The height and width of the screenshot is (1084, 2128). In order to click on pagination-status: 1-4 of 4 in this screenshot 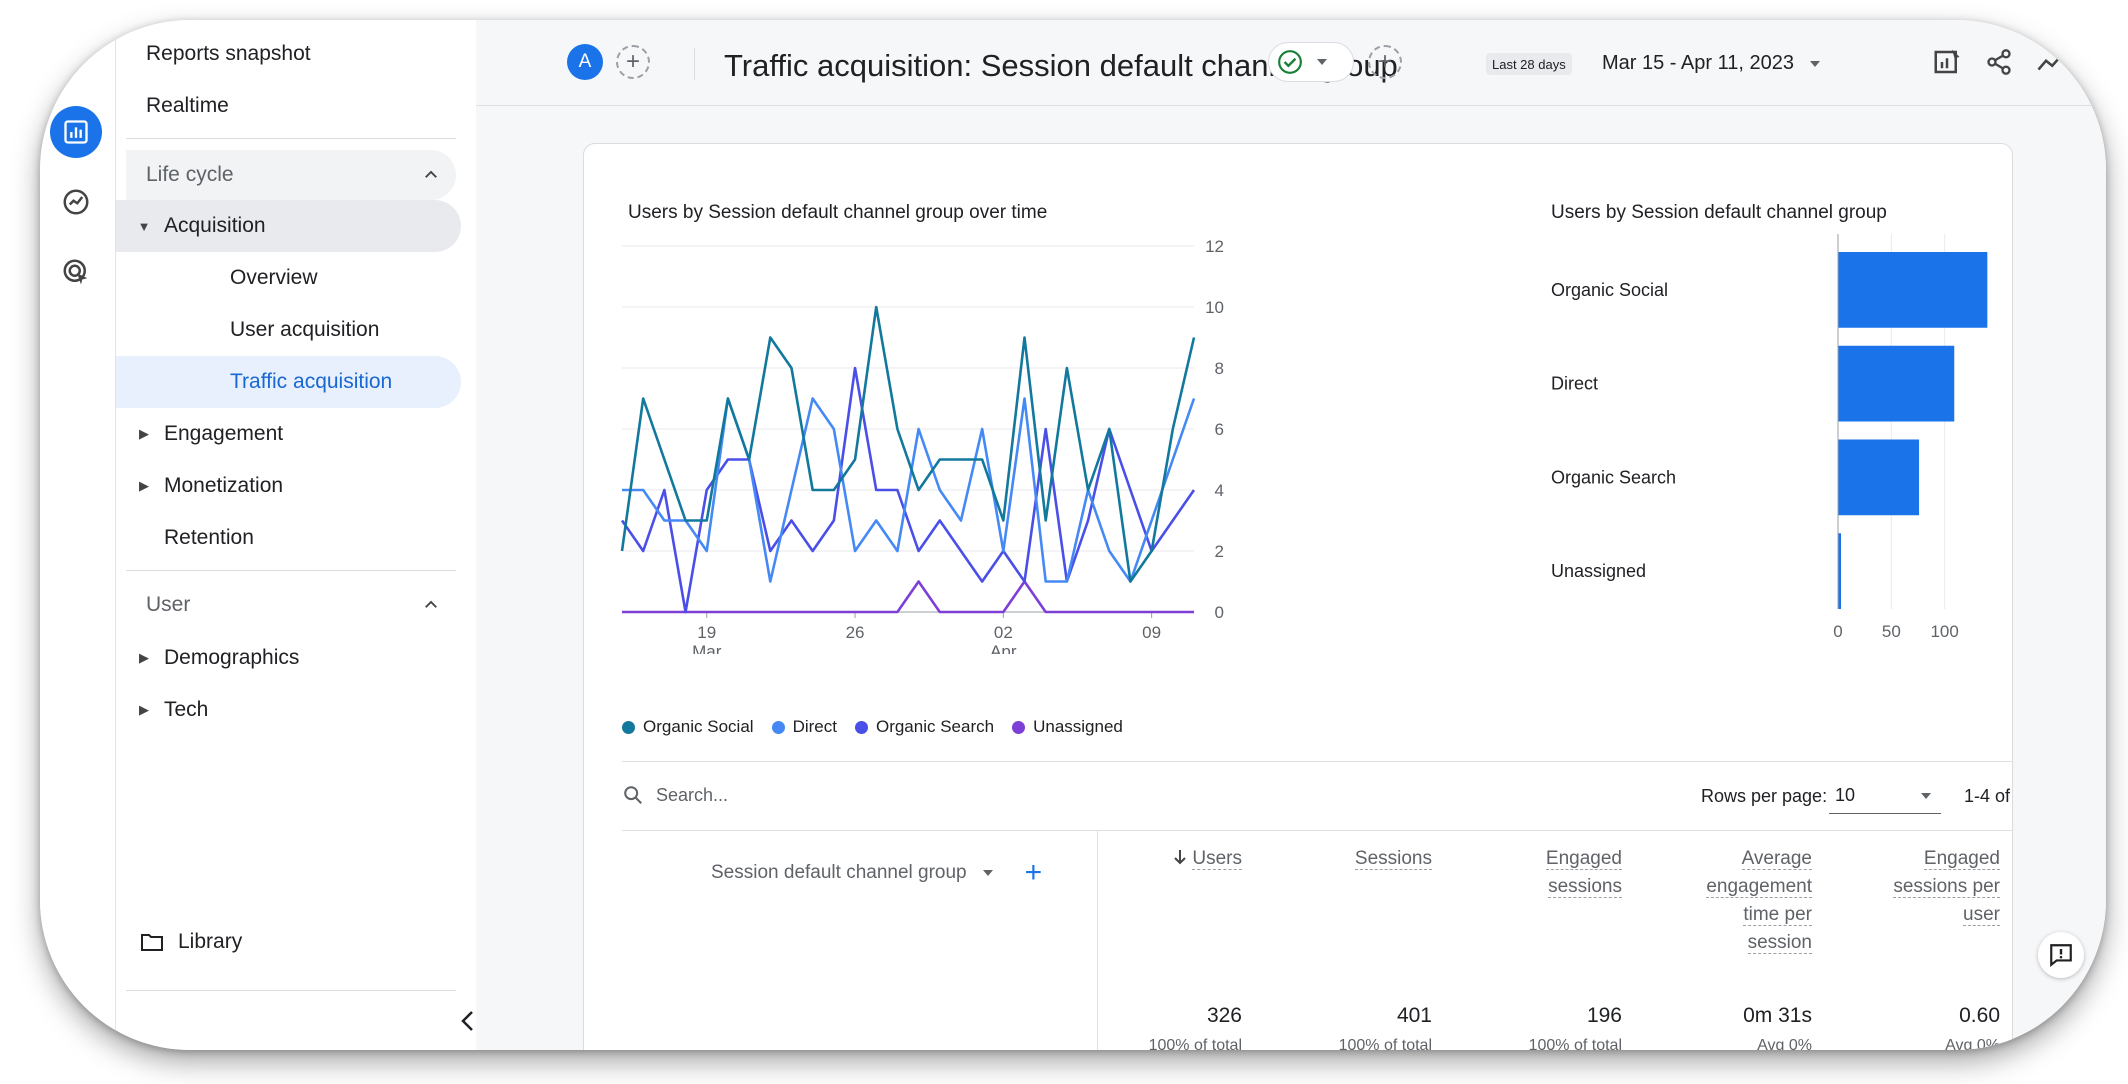, I will do `click(1988, 796)`.